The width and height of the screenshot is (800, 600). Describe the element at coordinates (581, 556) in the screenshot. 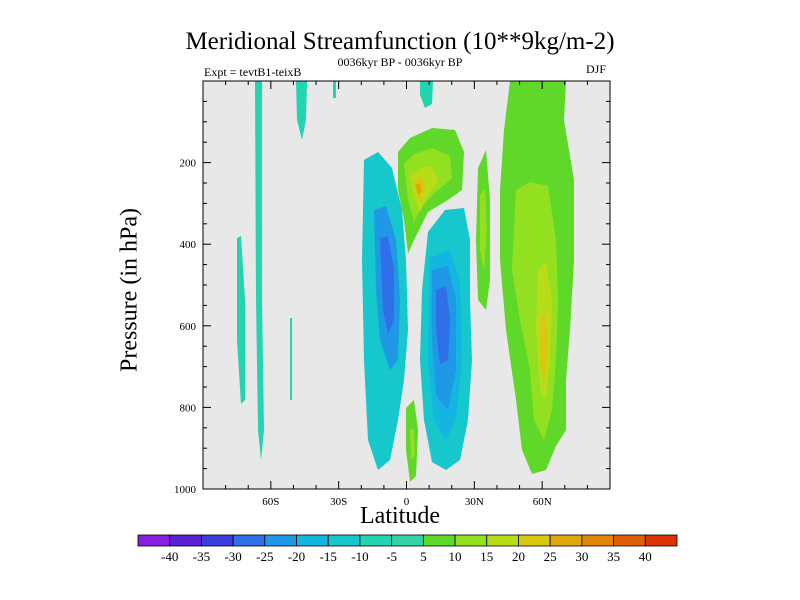

I see `colorbar-label: 30` at that location.